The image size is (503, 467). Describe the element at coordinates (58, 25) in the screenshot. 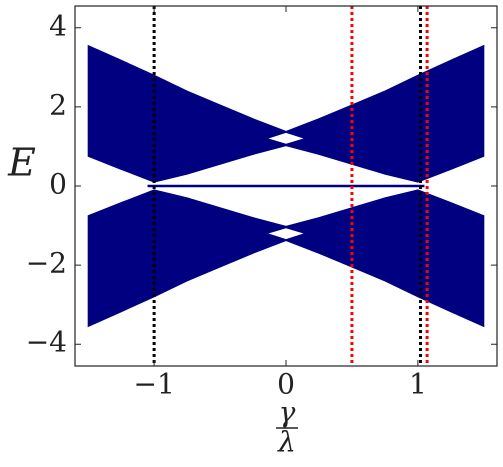

I see `y-tick-label: 4` at that location.